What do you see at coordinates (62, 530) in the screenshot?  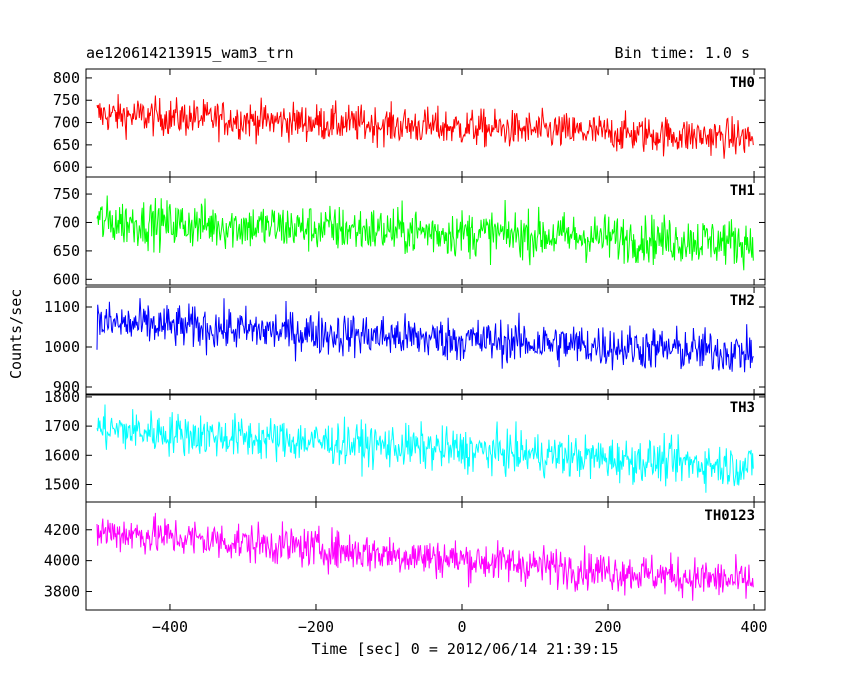 I see `y-tick-label: 4200` at bounding box center [62, 530].